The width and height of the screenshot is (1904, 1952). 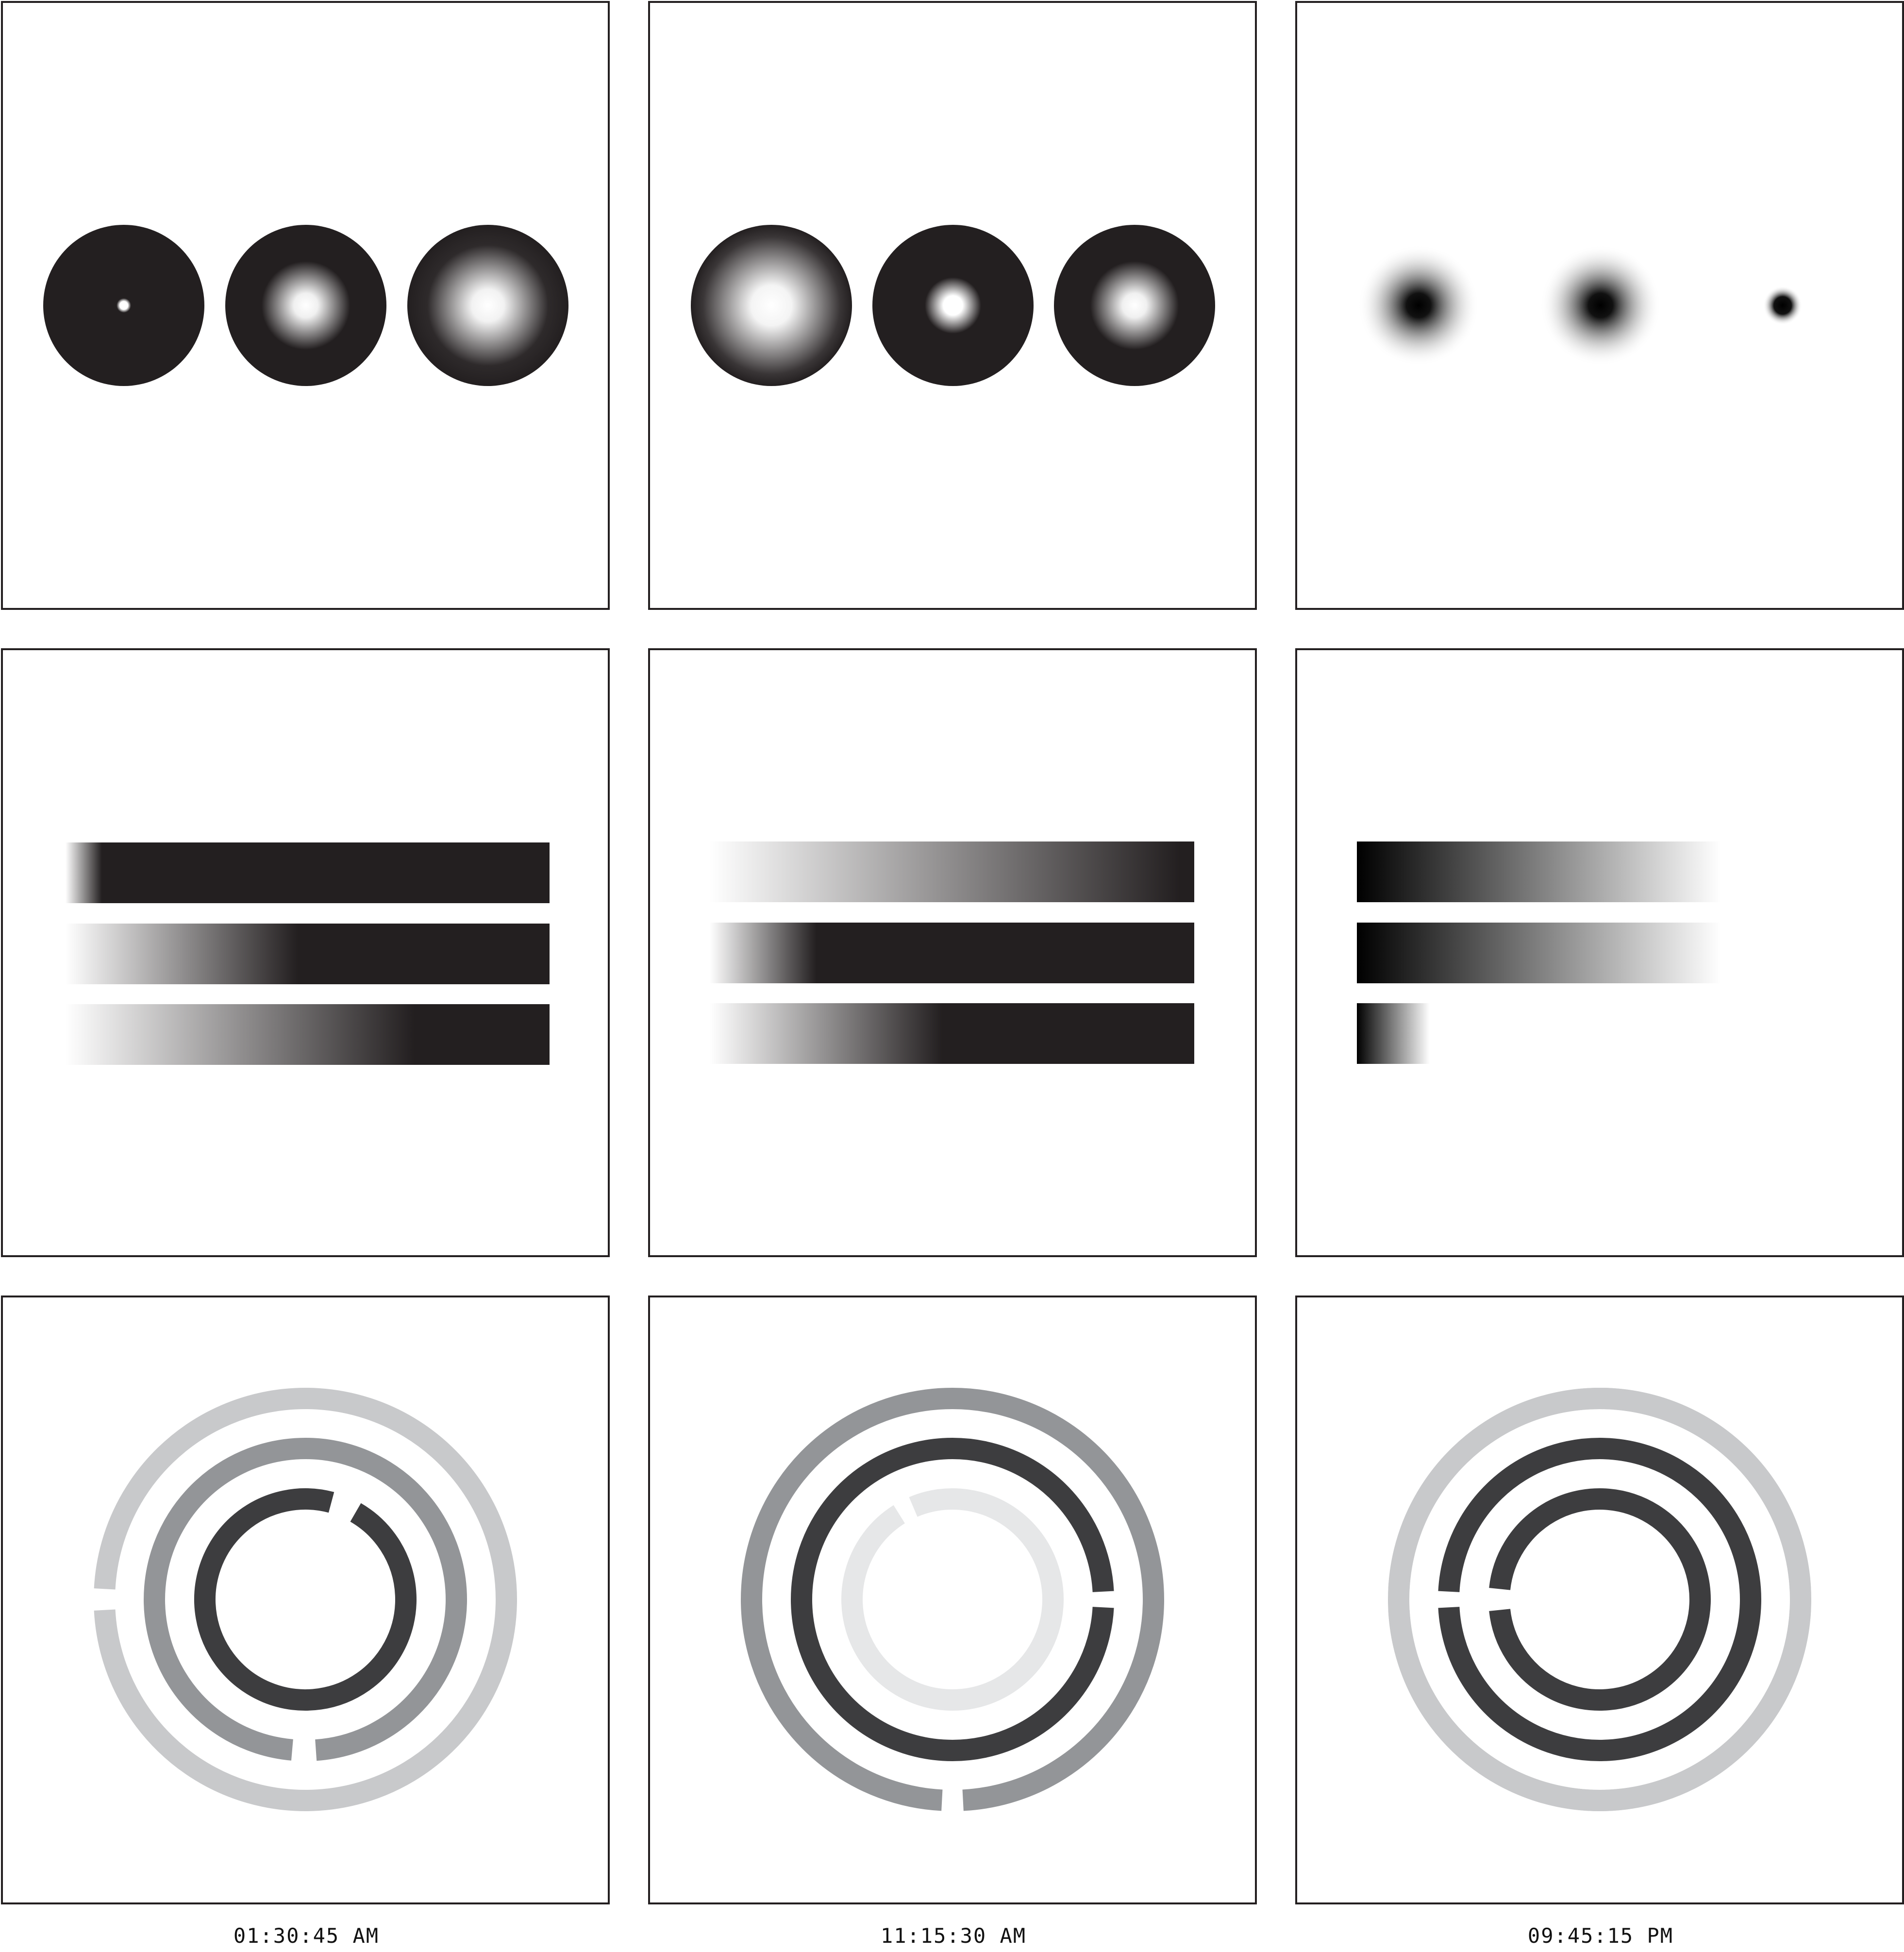 What do you see at coordinates (306, 1936) in the screenshot?
I see `time-label: 01:30:45 AM` at bounding box center [306, 1936].